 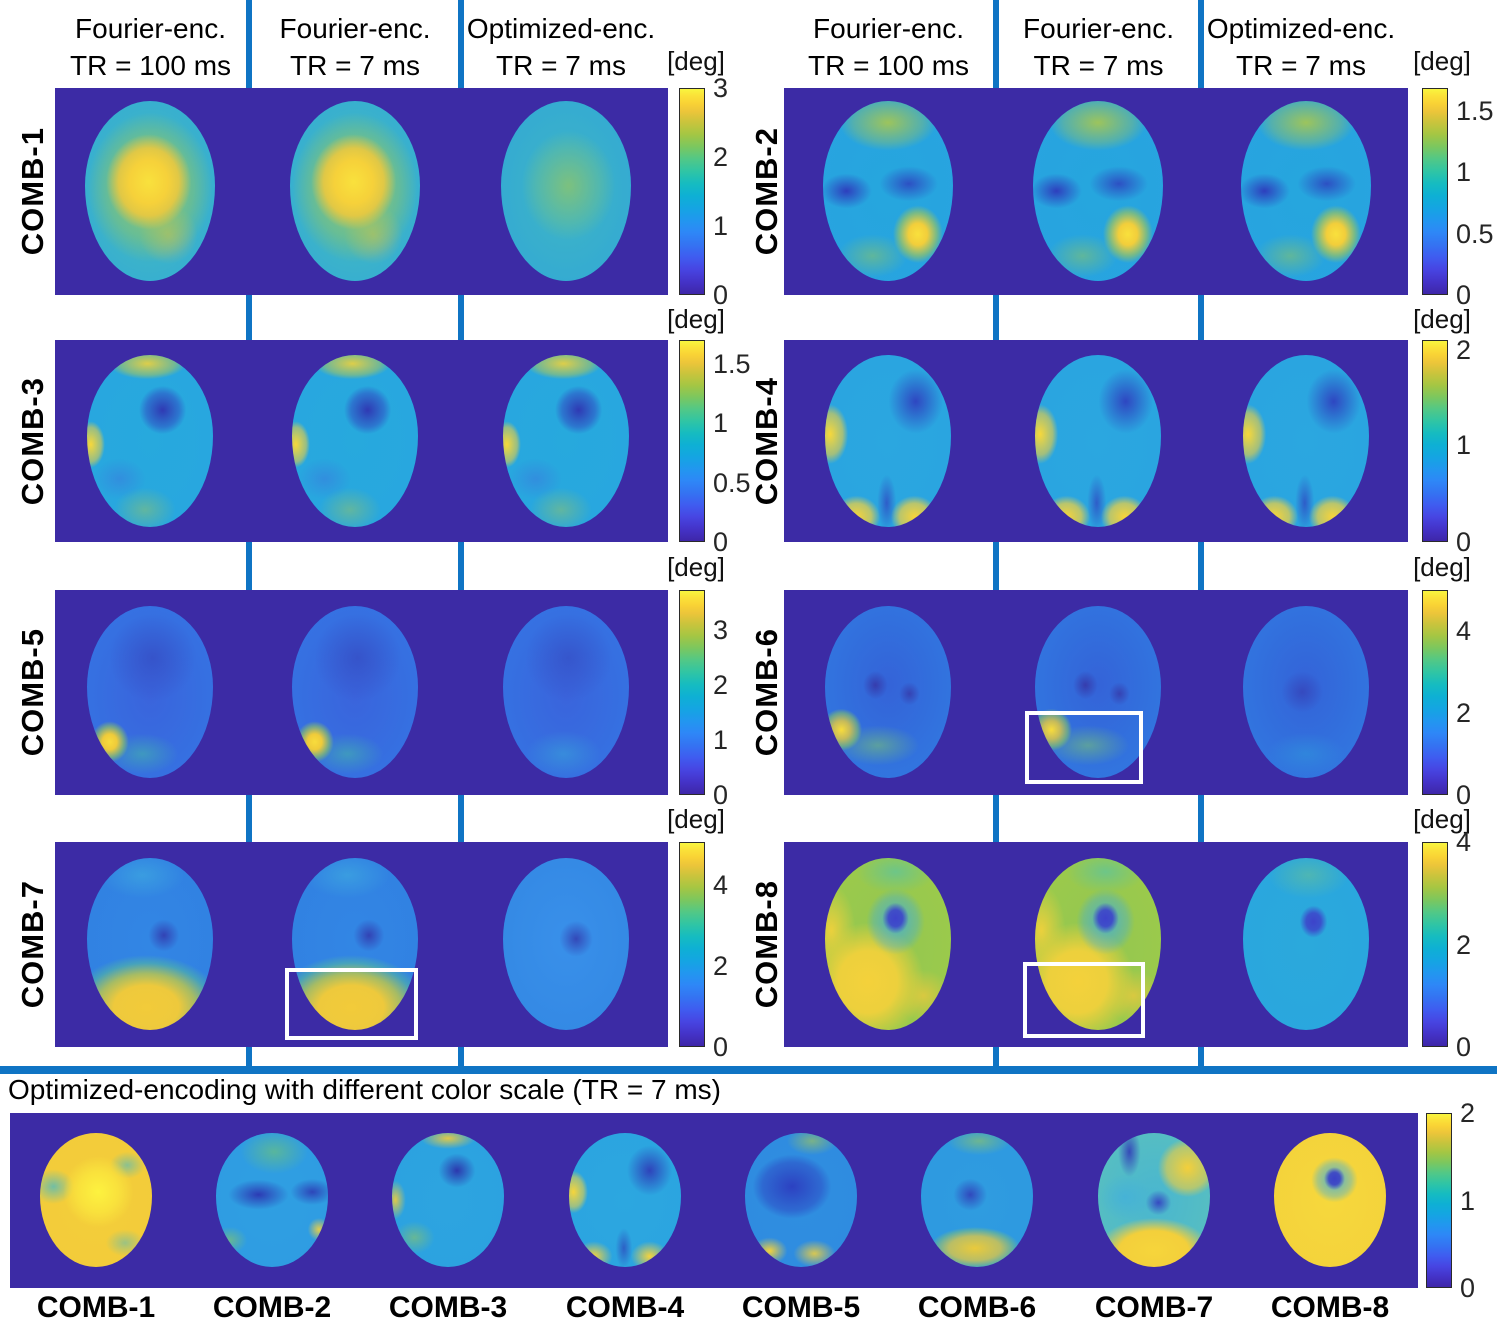 What do you see at coordinates (561, 47) in the screenshot?
I see `column-header: Optimized-enc. TR = 7 ms` at bounding box center [561, 47].